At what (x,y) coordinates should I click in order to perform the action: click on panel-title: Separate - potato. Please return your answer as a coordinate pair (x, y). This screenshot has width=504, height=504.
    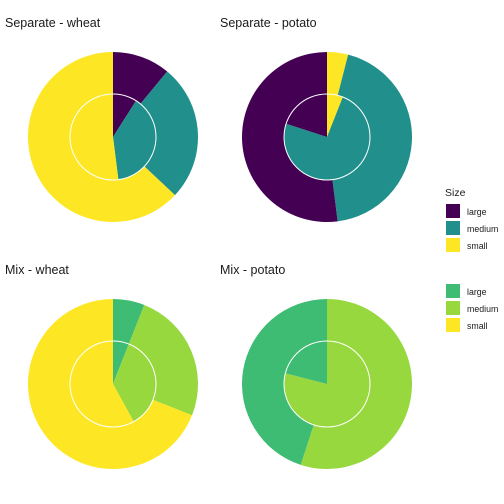
    Looking at the image, I should click on (268, 23).